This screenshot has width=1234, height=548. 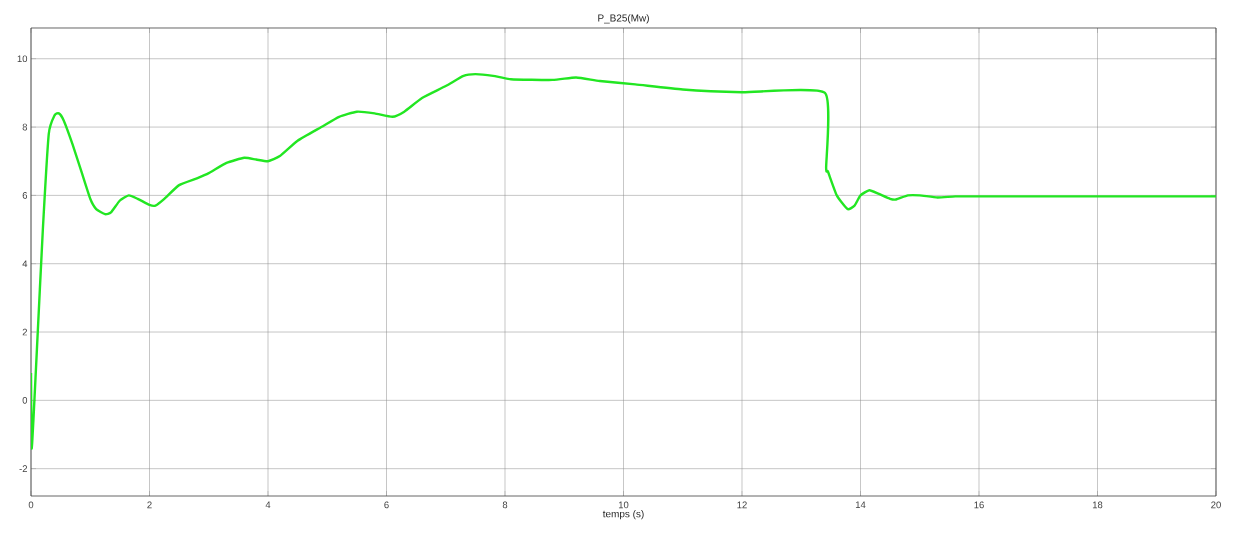 What do you see at coordinates (386, 505) in the screenshot?
I see `x-tick-label: 6` at bounding box center [386, 505].